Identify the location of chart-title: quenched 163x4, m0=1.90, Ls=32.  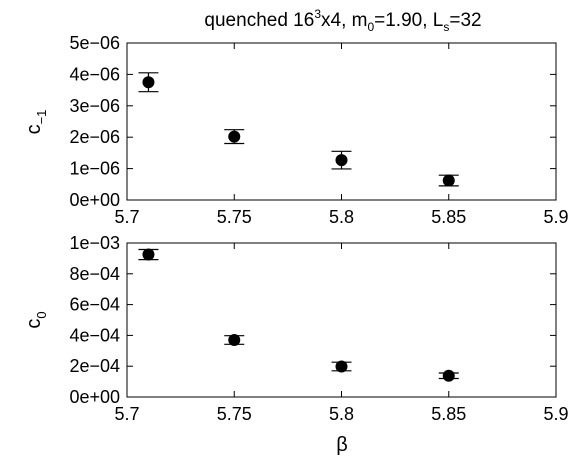
(342, 20).